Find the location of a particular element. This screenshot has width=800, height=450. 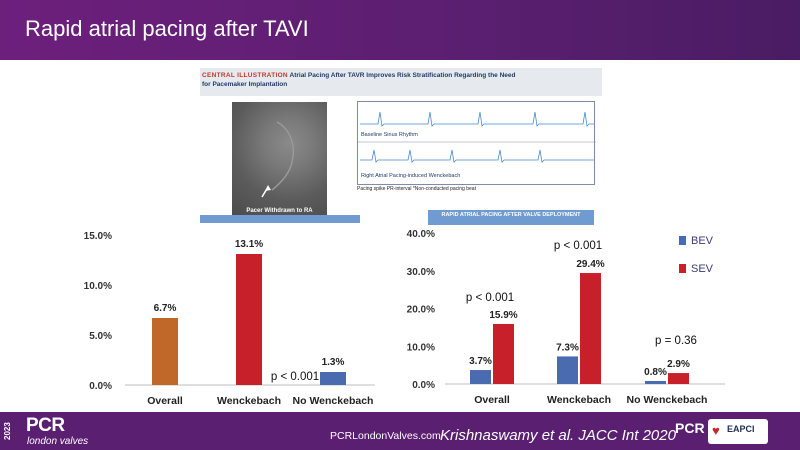

fluoroscopy-graphic is located at coordinates (277, 159).